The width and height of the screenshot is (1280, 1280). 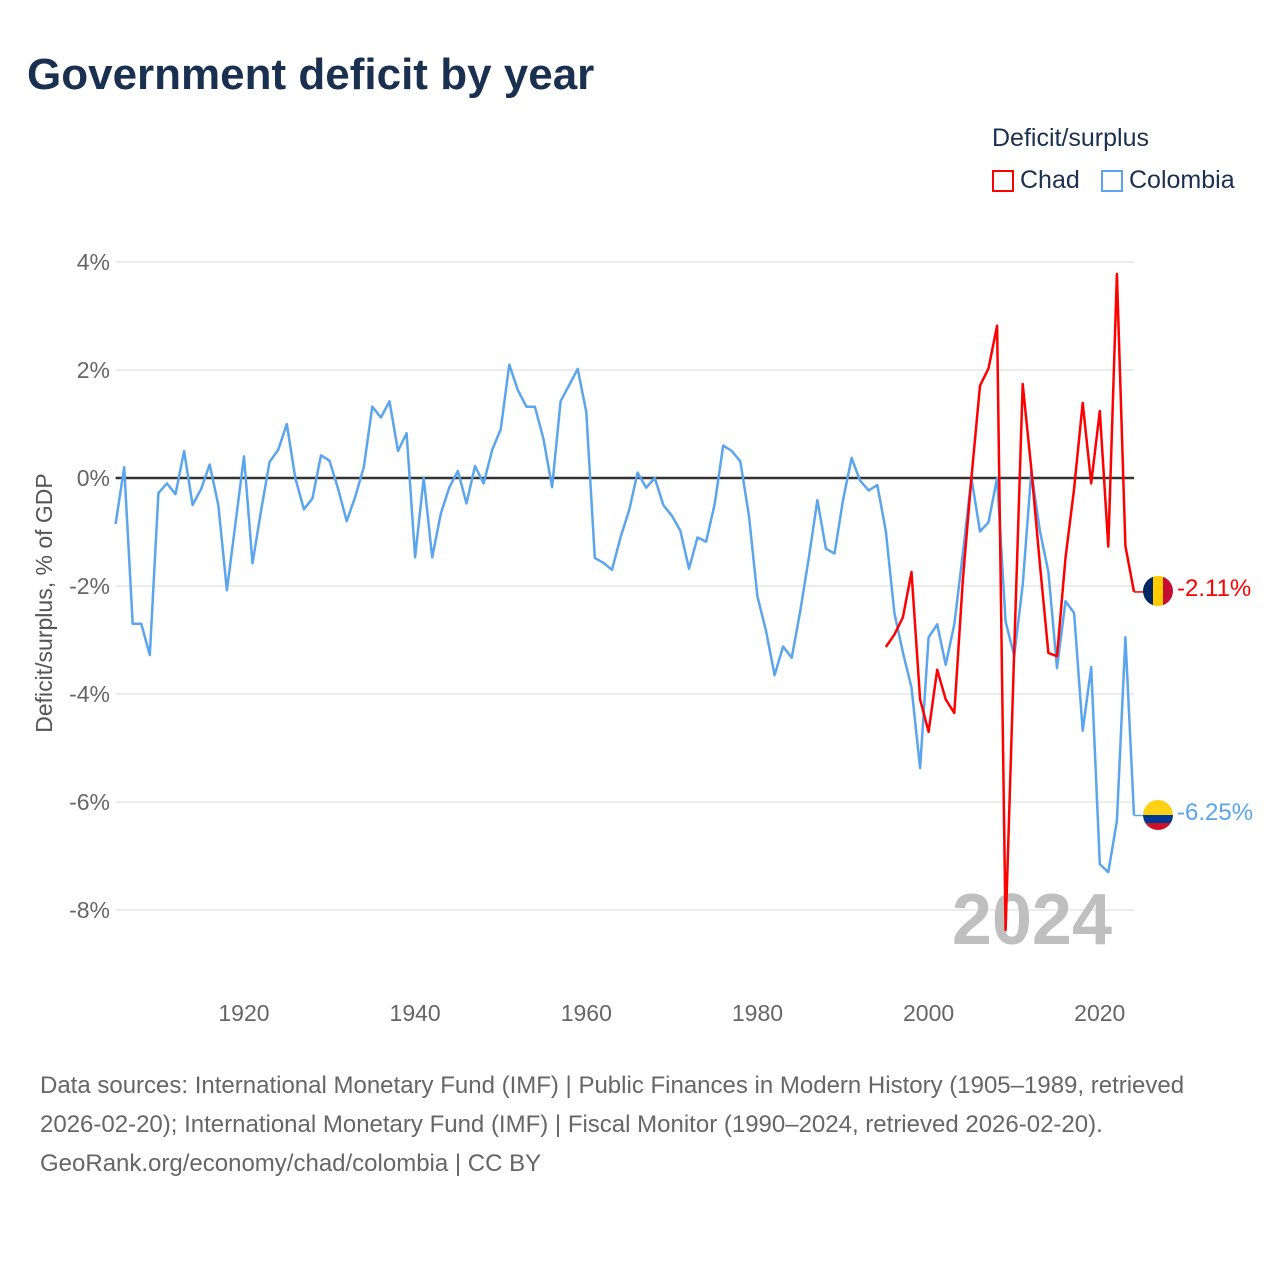 I want to click on x-tick-label: 1960, so click(x=586, y=1013).